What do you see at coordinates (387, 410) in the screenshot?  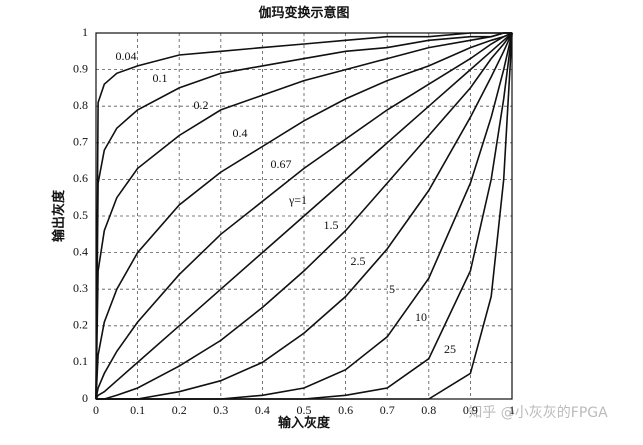 I see `x-tick-label: 0.7` at bounding box center [387, 410].